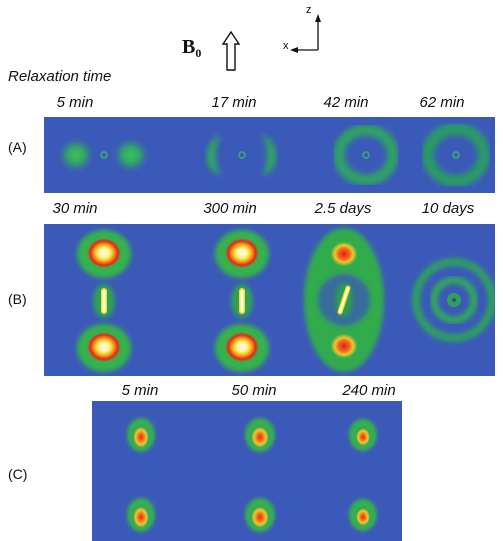  I want to click on image-b4, so click(453, 300).